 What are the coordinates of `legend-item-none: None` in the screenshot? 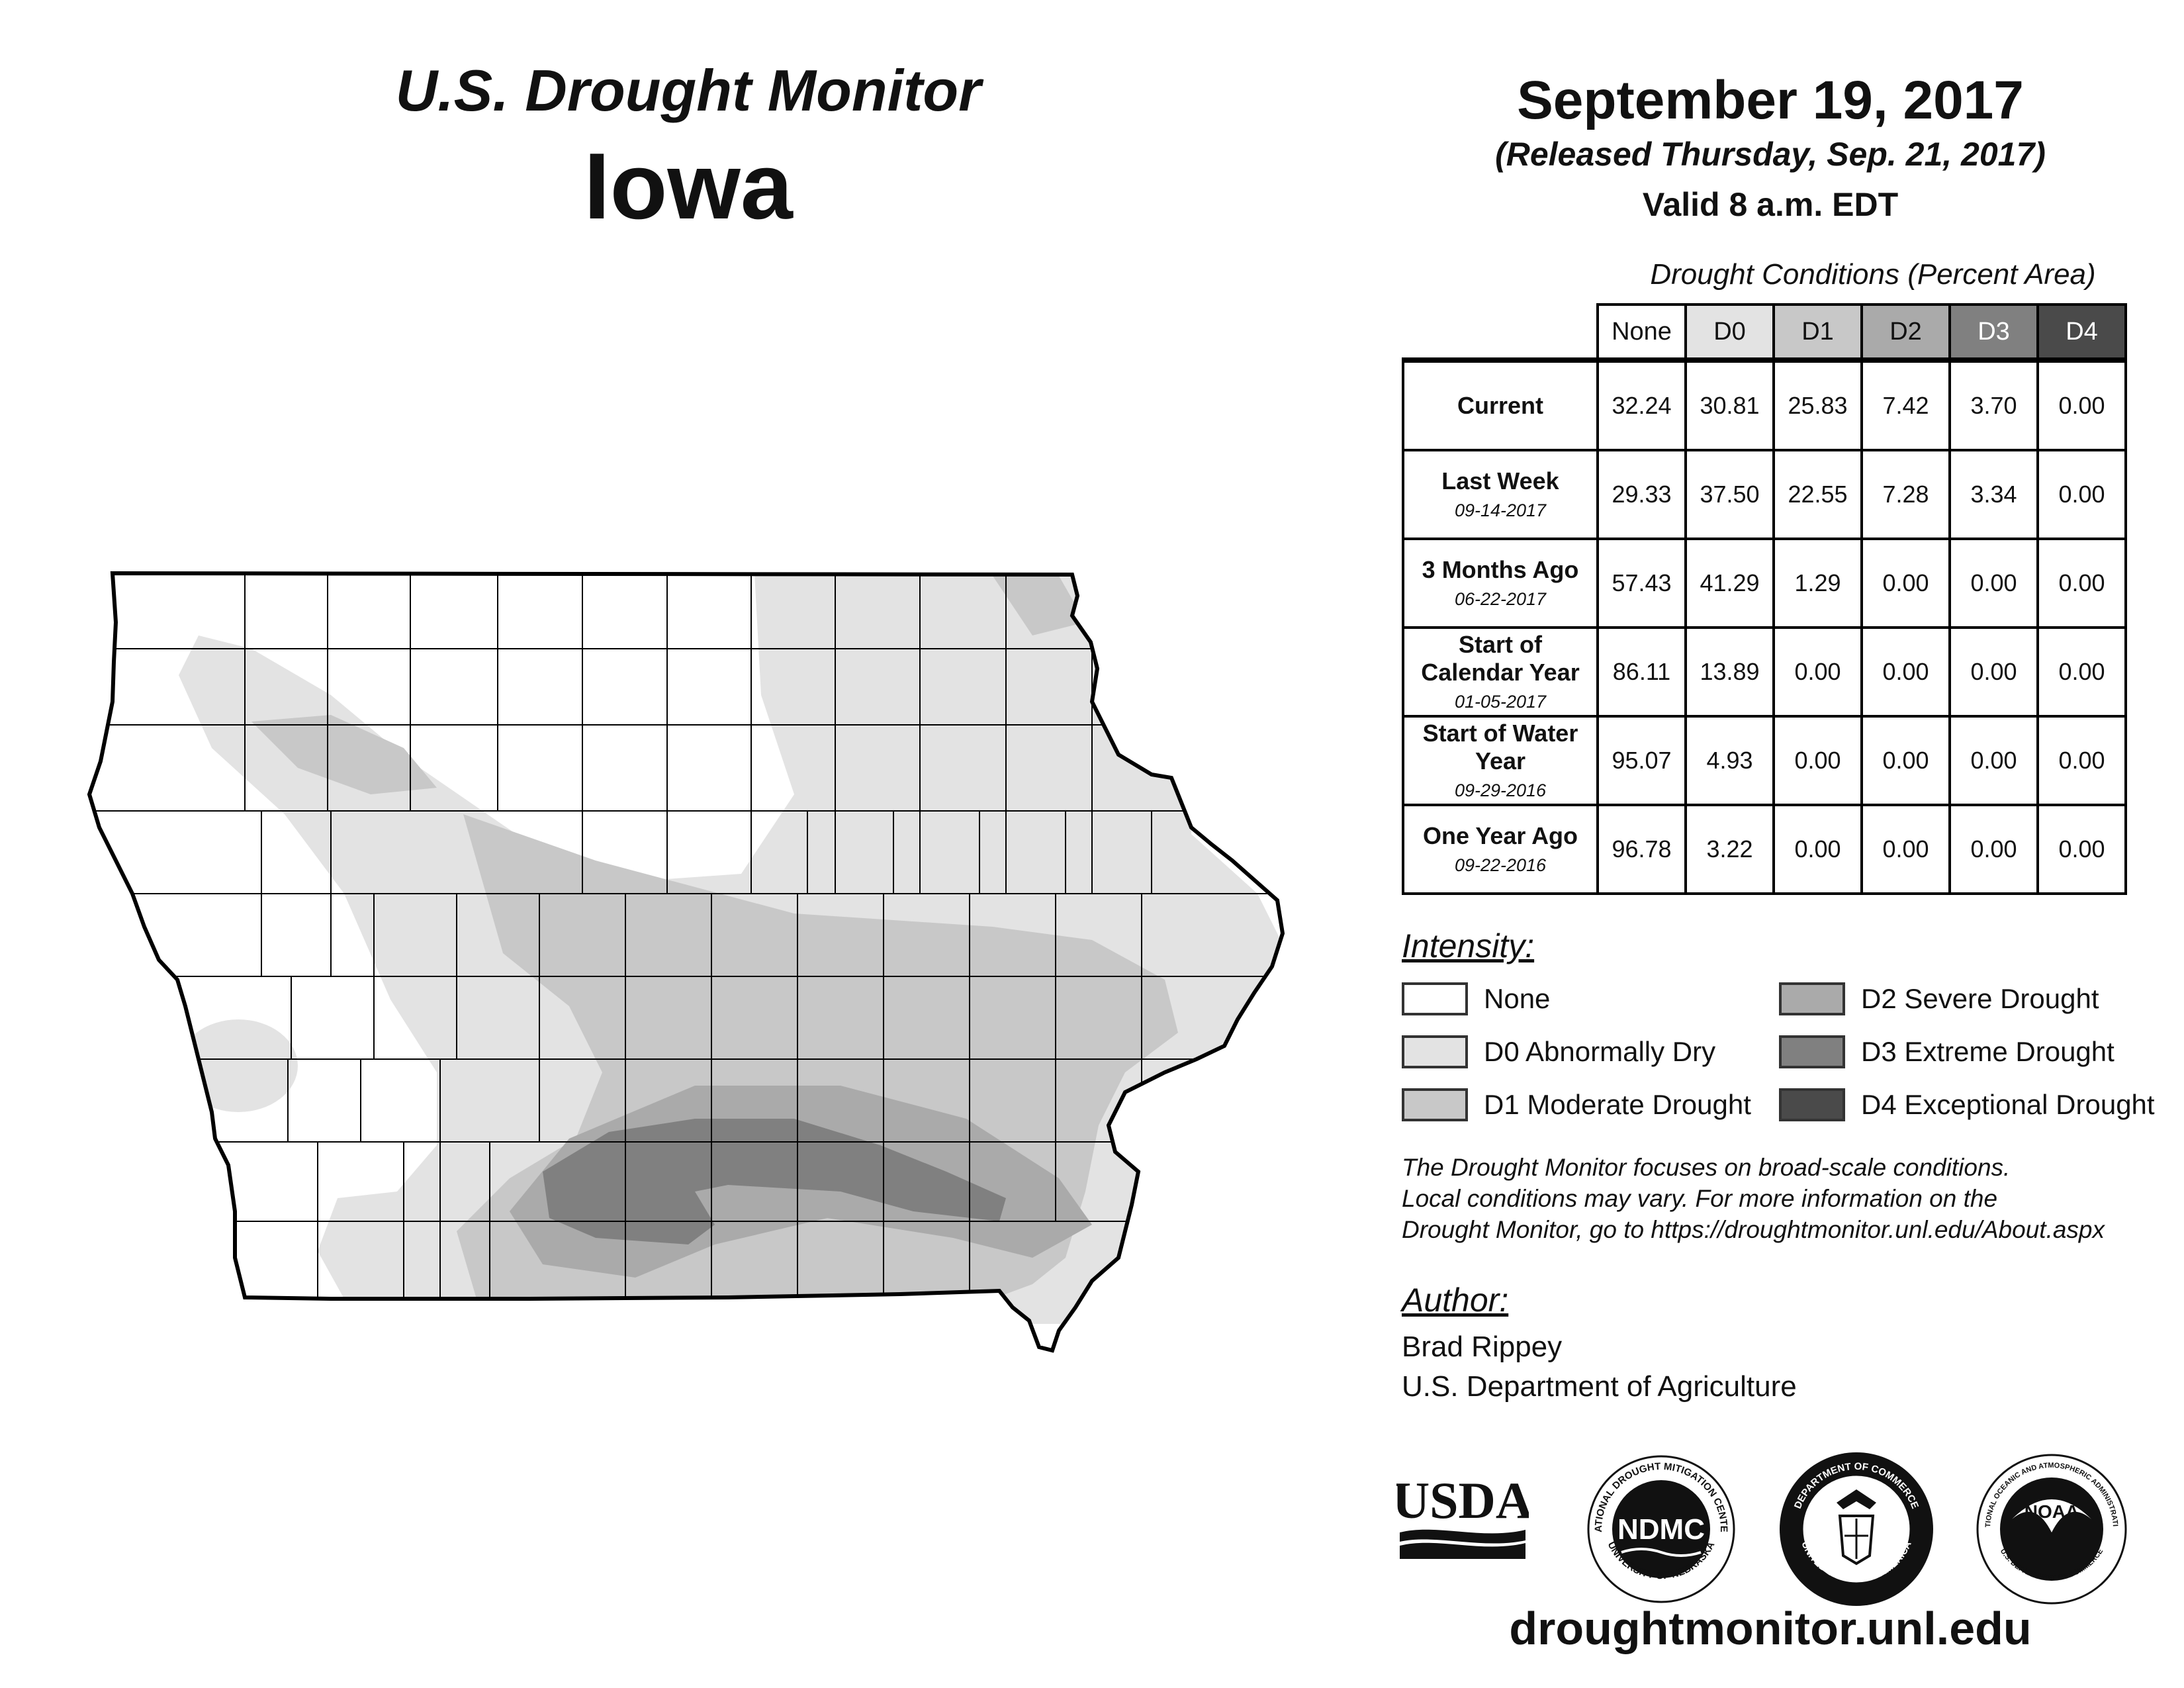 It's located at (1476, 999).